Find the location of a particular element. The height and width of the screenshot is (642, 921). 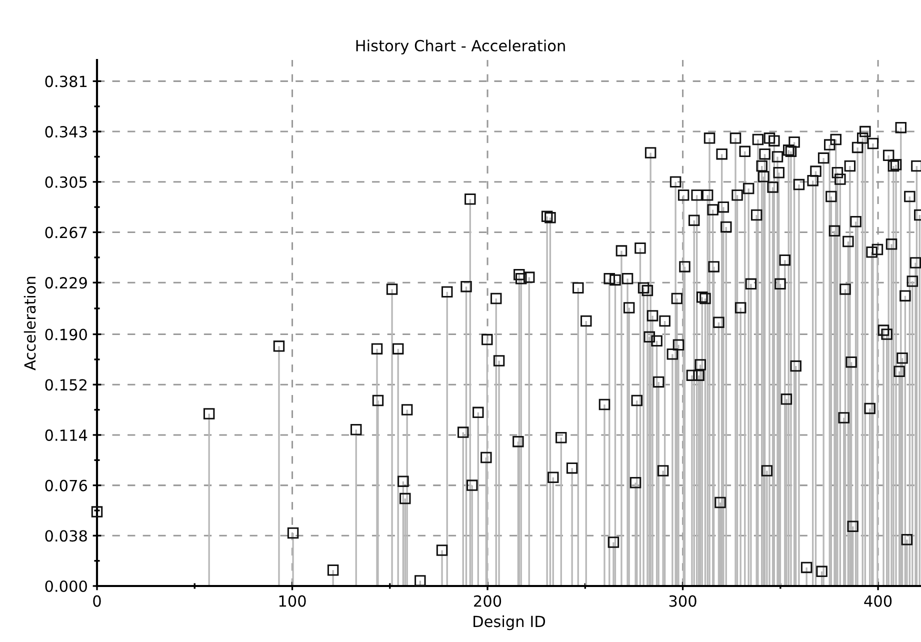

x-tick-label: 400 is located at coordinates (878, 601).